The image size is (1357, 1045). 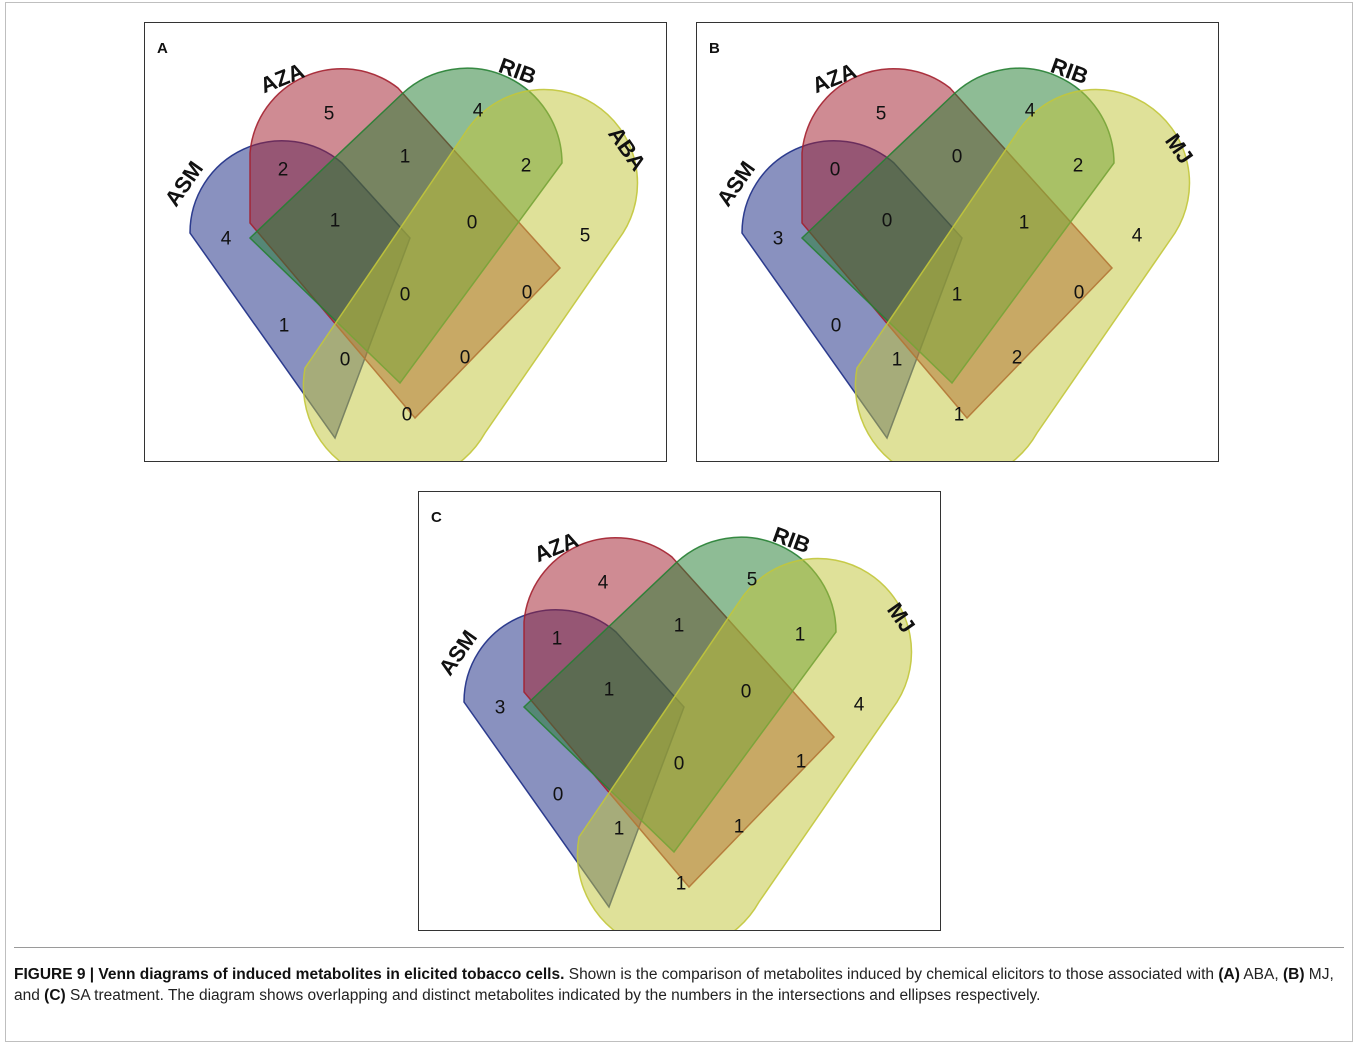 What do you see at coordinates (55, 995) in the screenshot?
I see `caption-ref-c: (C)` at bounding box center [55, 995].